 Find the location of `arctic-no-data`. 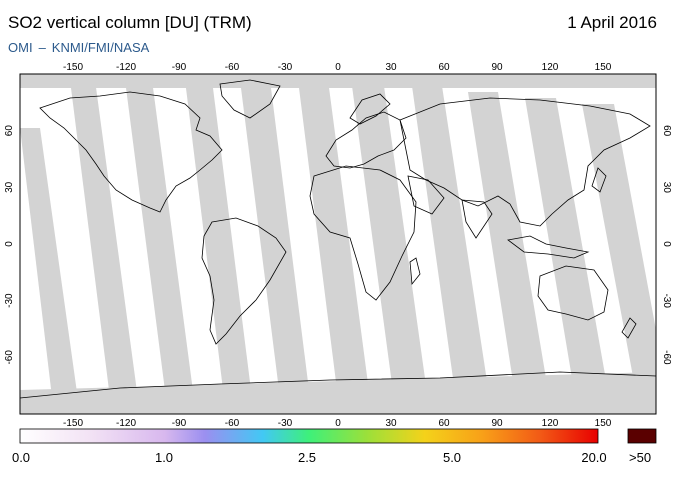

arctic-no-data is located at coordinates (338, 81).